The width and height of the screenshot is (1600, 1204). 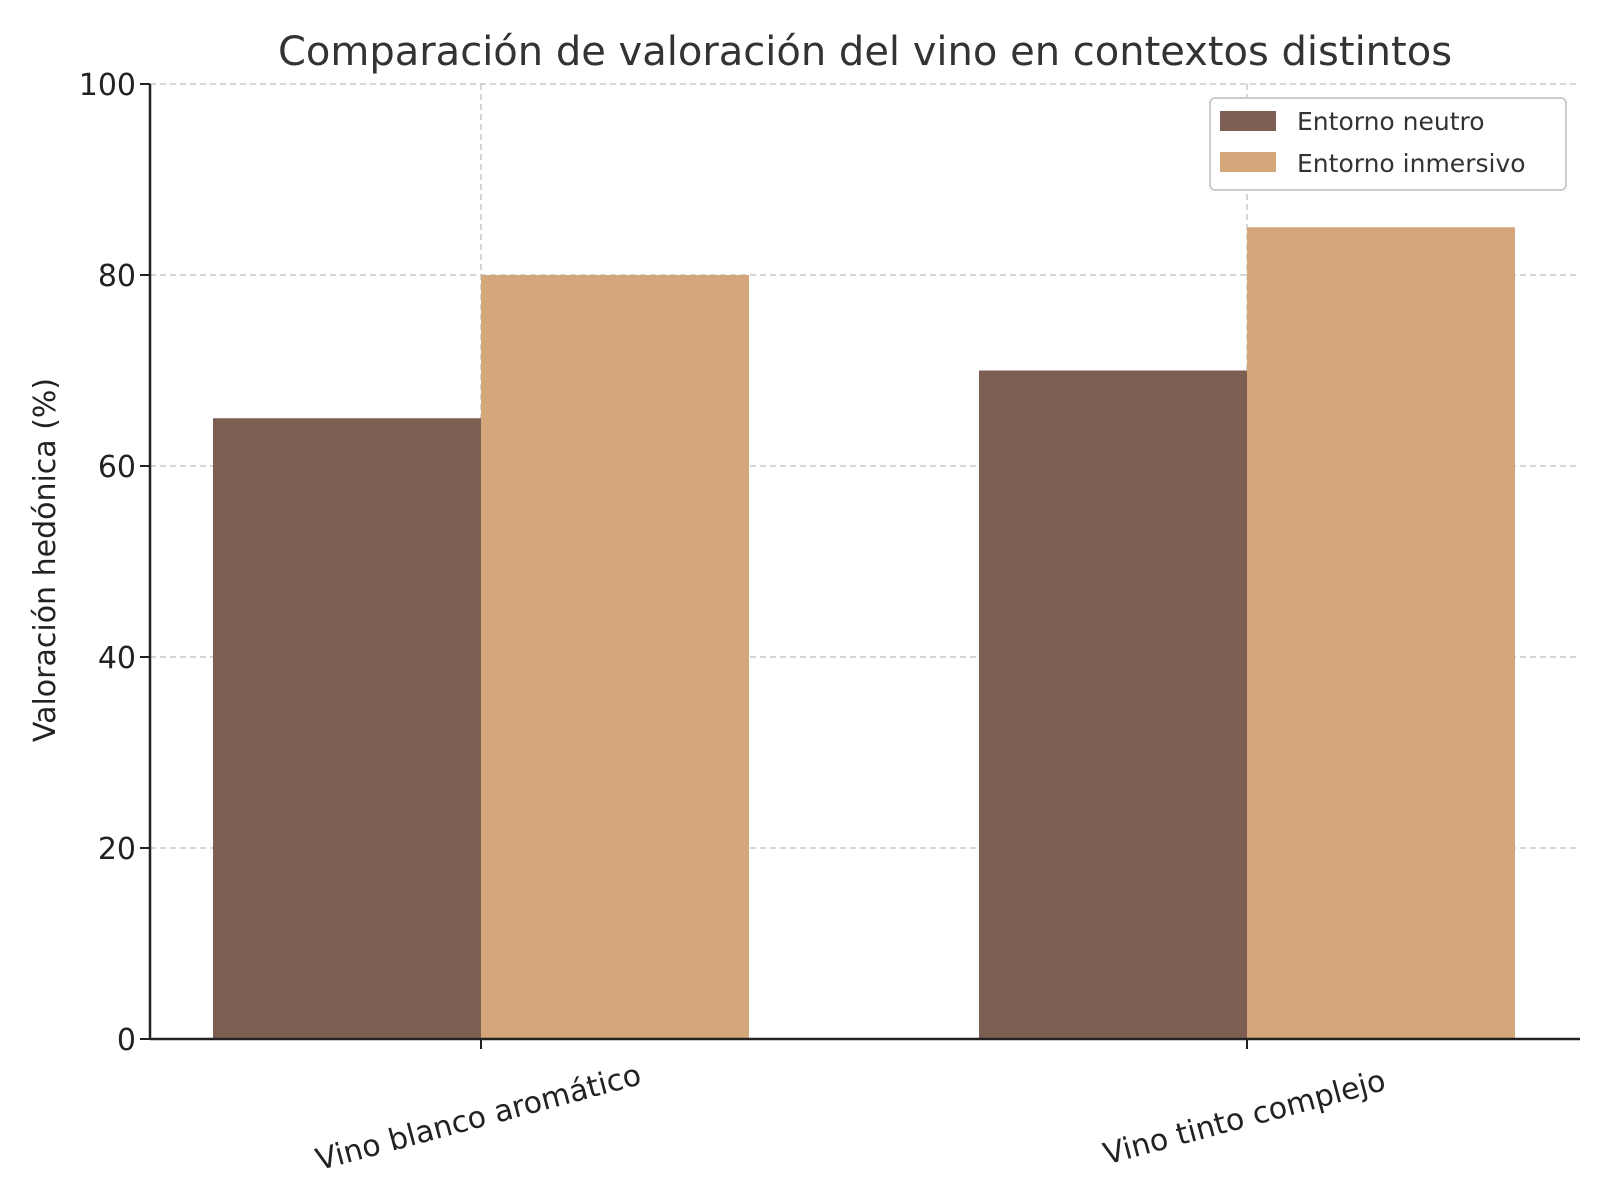 I want to click on y-tick-label: 20, so click(x=117, y=849).